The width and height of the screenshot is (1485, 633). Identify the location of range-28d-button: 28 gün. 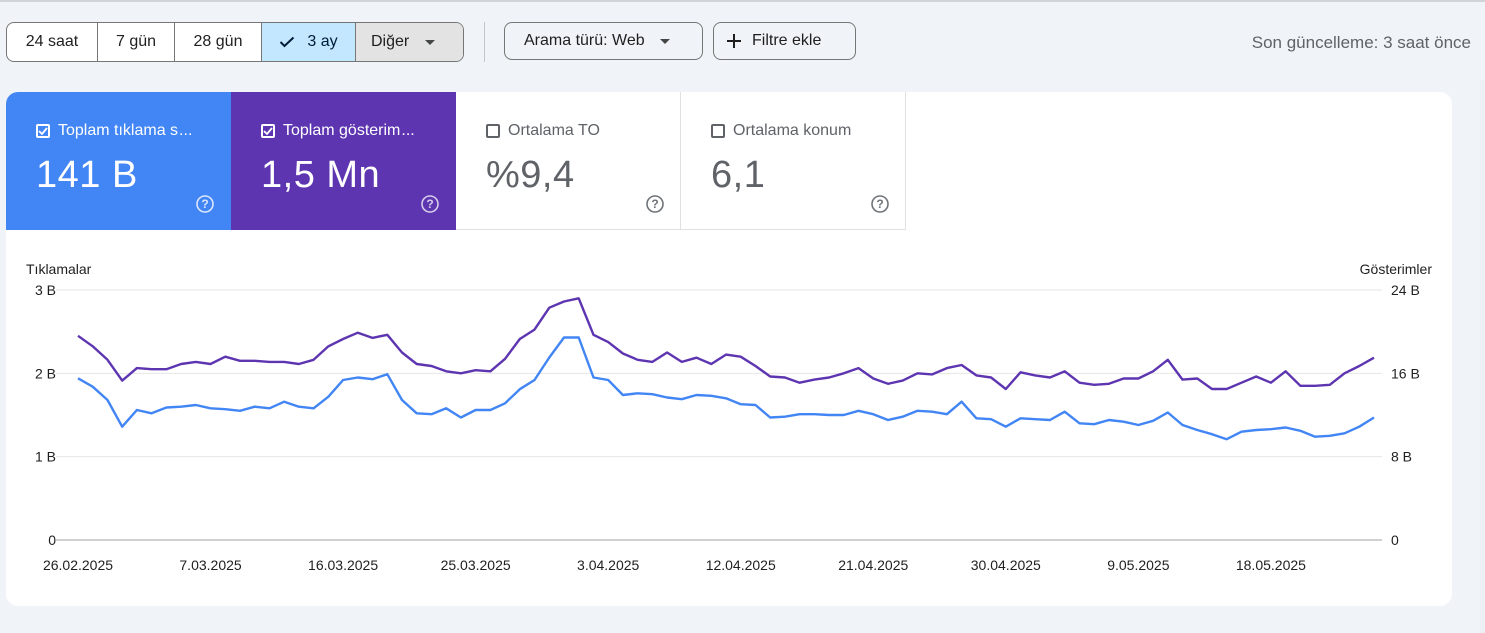
(218, 42).